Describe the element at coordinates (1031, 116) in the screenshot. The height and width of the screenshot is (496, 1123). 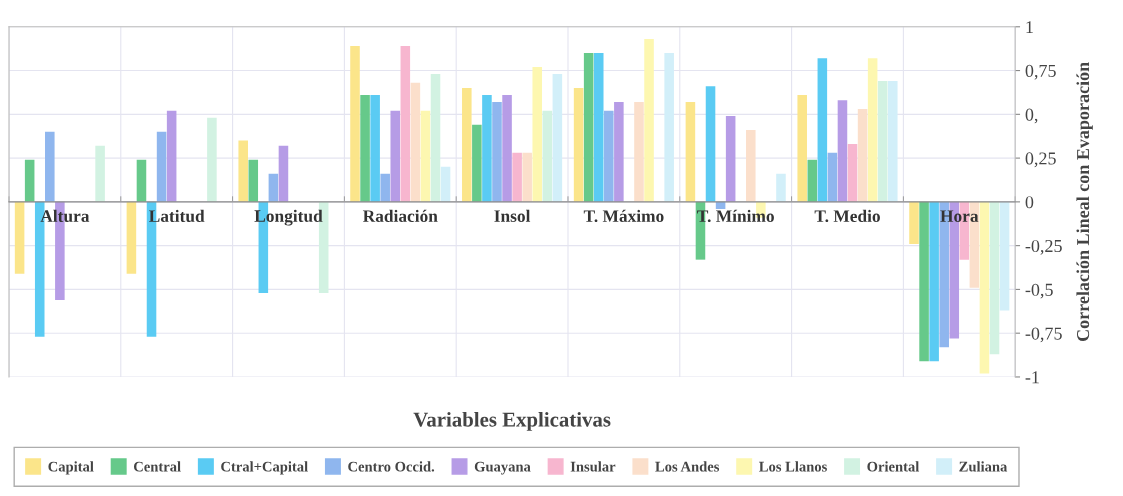
I see `y-tick-label: 0,` at that location.